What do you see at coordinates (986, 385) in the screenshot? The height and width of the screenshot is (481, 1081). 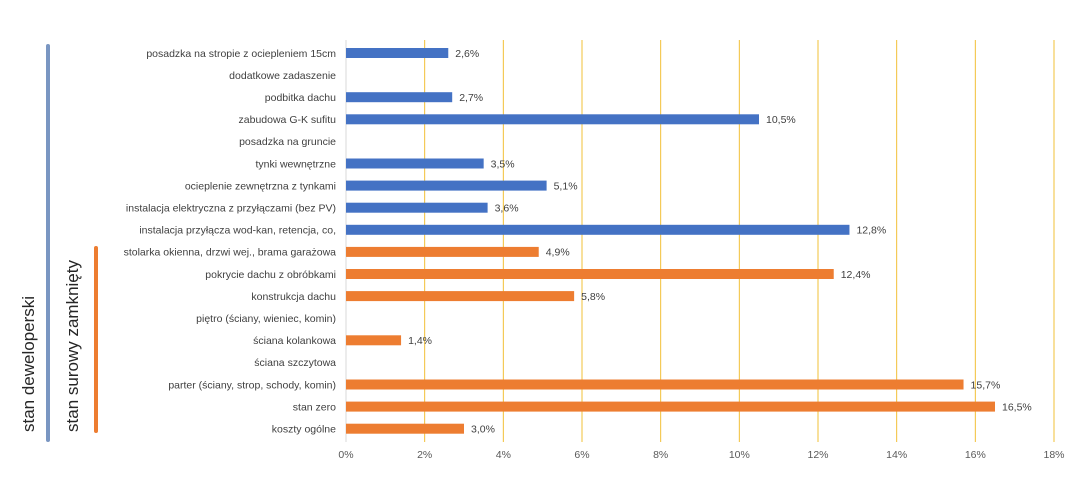 I see `data-label: 15,7%` at bounding box center [986, 385].